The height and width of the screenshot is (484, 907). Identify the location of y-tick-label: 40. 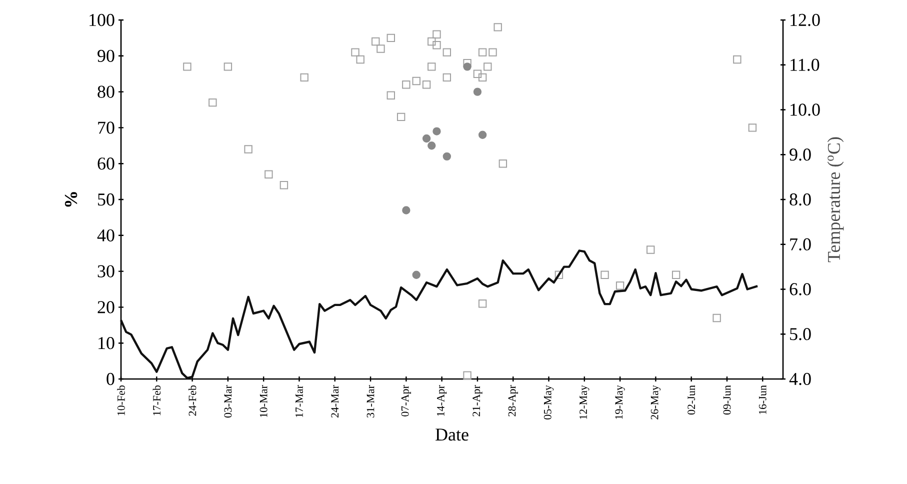
(105, 235).